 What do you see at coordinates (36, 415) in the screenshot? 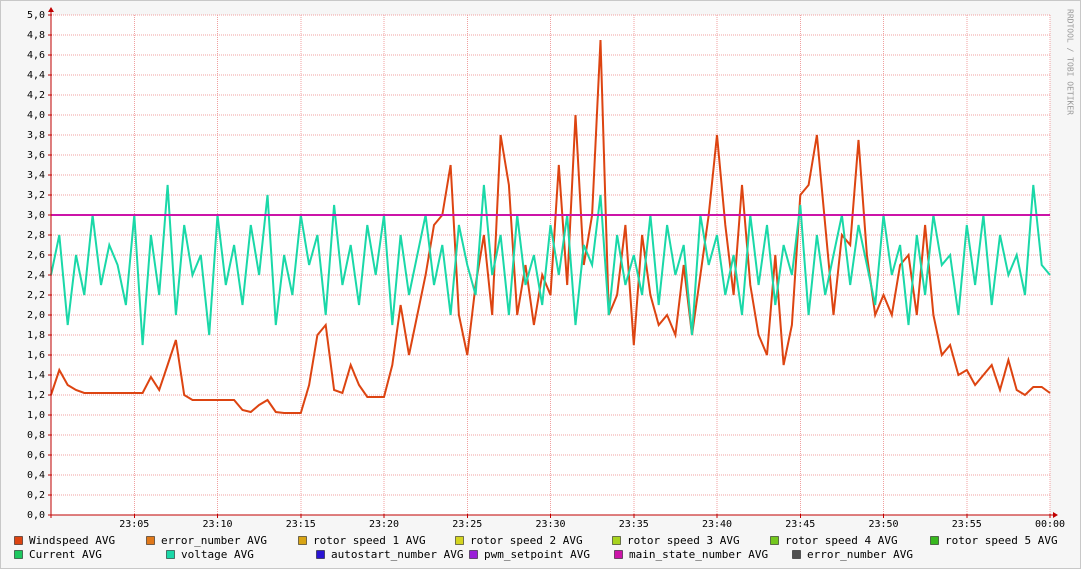
I see `y-tick-label: 1,0` at bounding box center [36, 415].